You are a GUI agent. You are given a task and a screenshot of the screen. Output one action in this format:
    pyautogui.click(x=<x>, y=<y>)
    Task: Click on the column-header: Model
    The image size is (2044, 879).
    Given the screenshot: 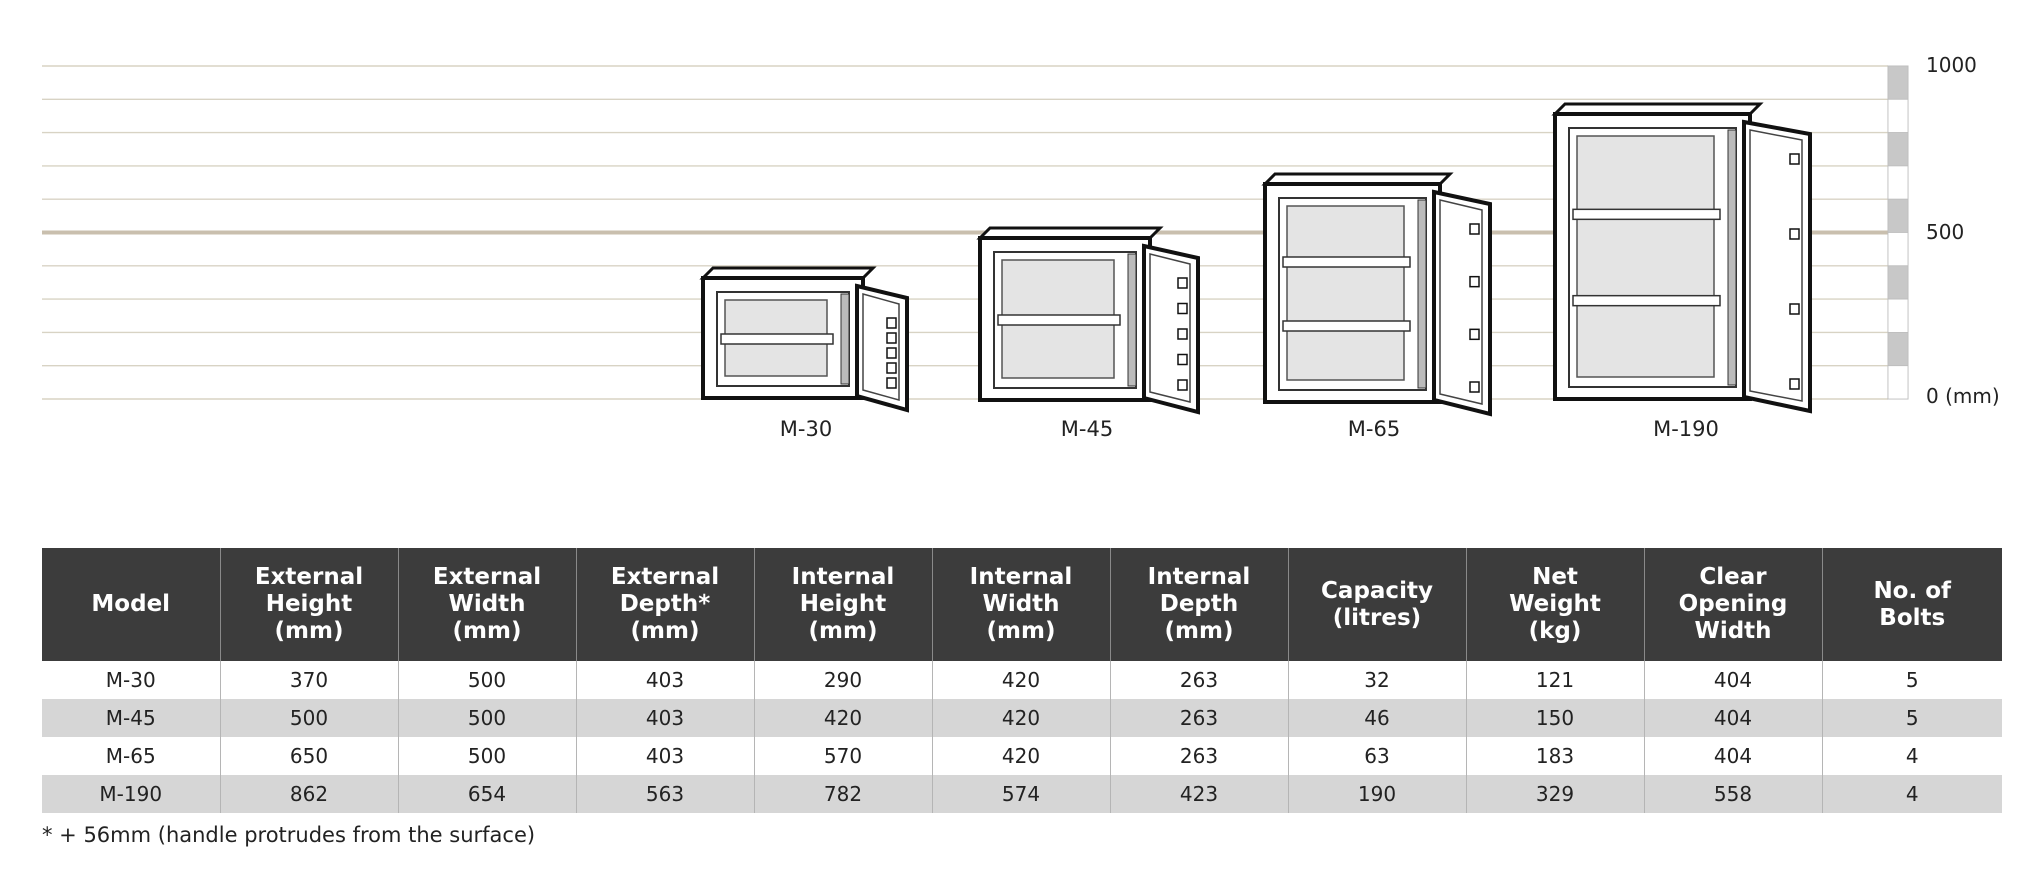 What is the action you would take?
    pyautogui.click(x=131, y=604)
    